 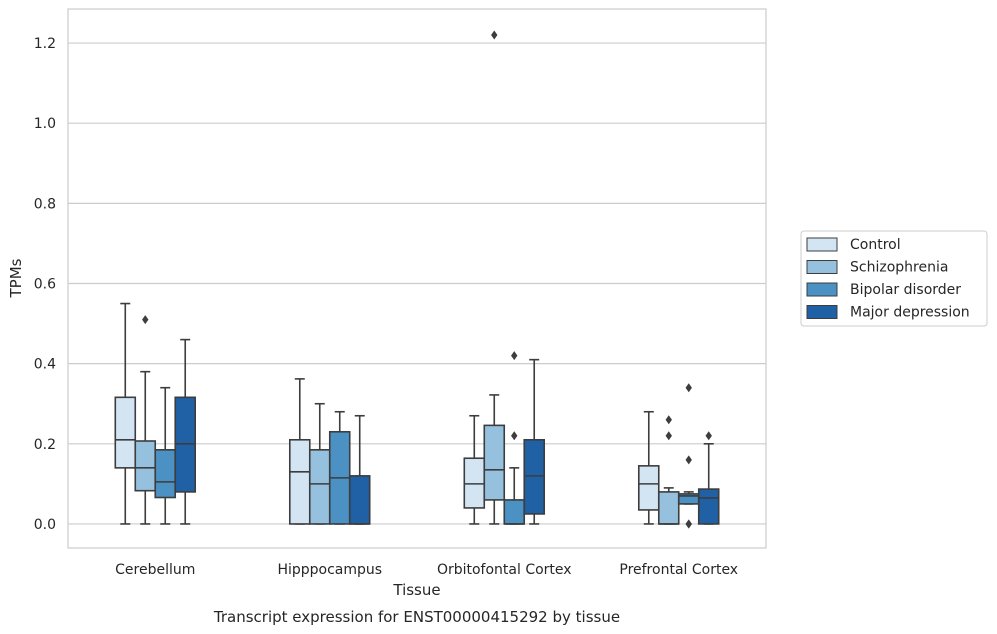 What do you see at coordinates (155, 570) in the screenshot?
I see `x-tick-label: Cerebellum` at bounding box center [155, 570].